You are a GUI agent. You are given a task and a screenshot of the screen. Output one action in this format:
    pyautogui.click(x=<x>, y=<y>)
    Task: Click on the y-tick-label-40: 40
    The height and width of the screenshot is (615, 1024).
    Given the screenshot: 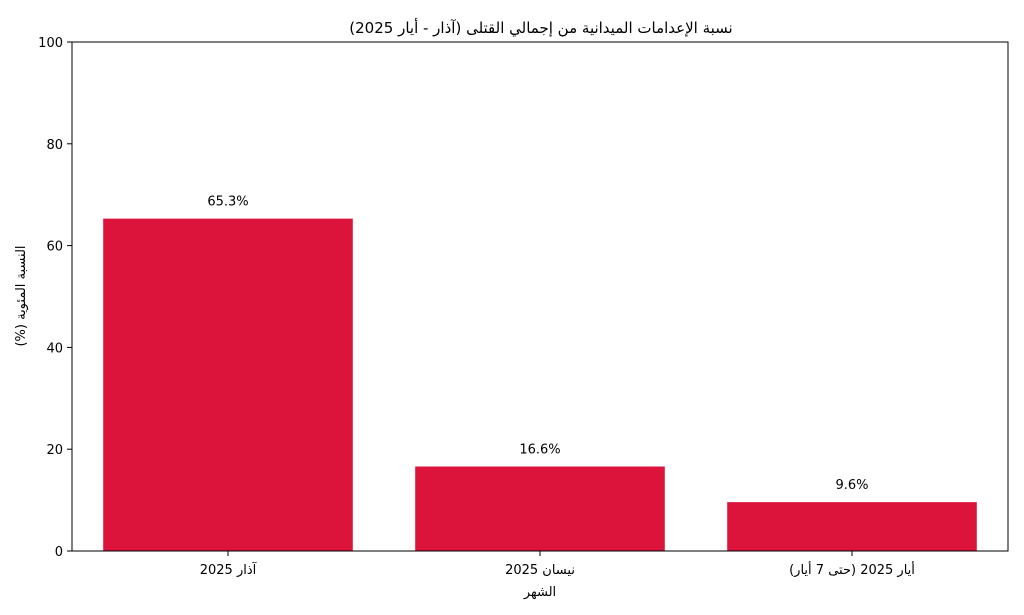 What is the action you would take?
    pyautogui.click(x=54, y=348)
    